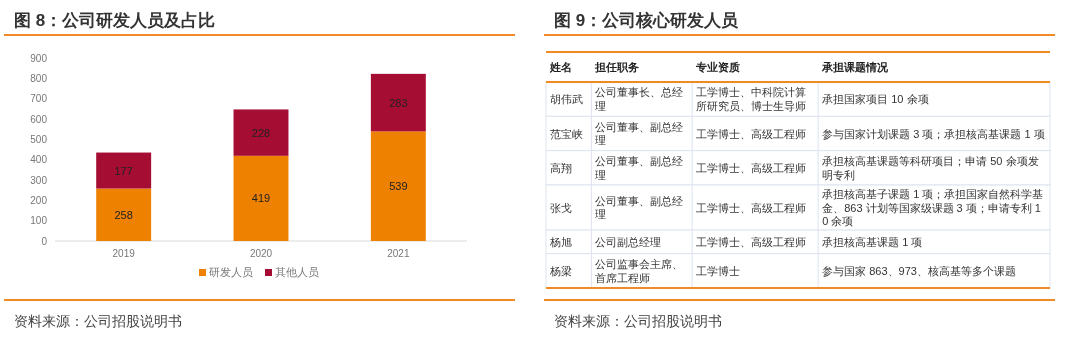 Image resolution: width=1080 pixels, height=347 pixels. I want to click on text: 承担核高基课题等科研项目；申请 50 余项发明专利, so click(930, 168).